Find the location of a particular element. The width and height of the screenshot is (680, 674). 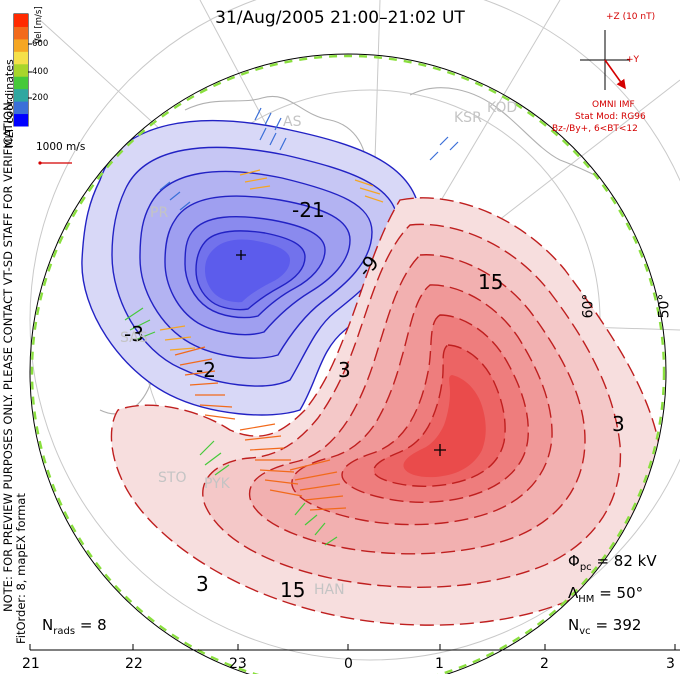

lat-label-60: 60° is located at coordinates (588, 306).